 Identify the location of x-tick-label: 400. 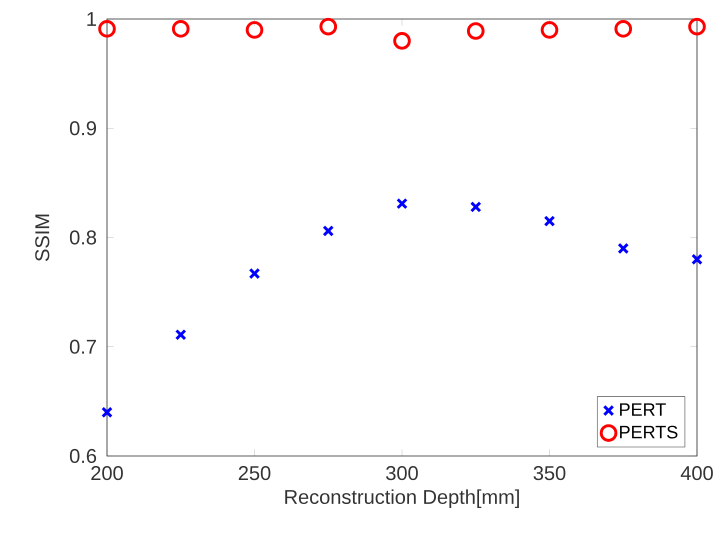
(696, 473).